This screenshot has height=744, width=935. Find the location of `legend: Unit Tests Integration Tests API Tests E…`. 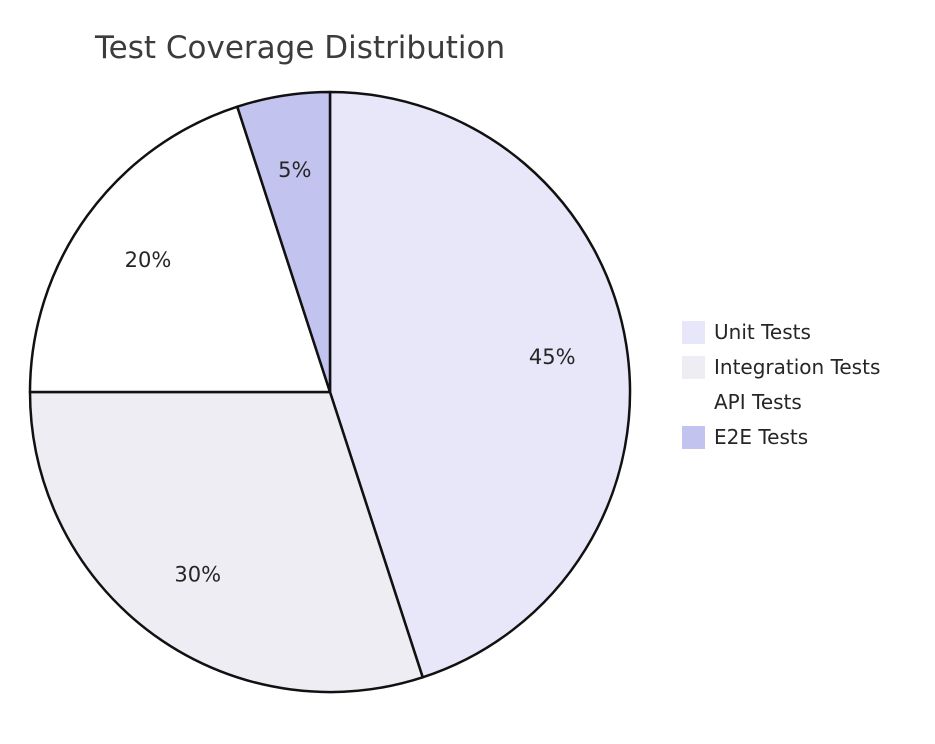

legend: Unit Tests Integration Tests API Tests E… is located at coordinates (781, 384).